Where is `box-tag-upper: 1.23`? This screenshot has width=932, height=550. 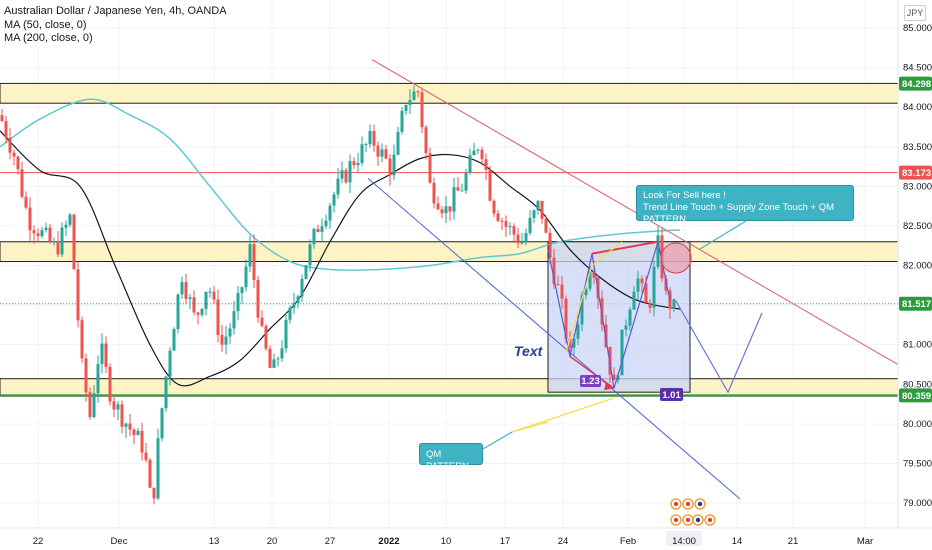 box-tag-upper: 1.23 is located at coordinates (590, 381).